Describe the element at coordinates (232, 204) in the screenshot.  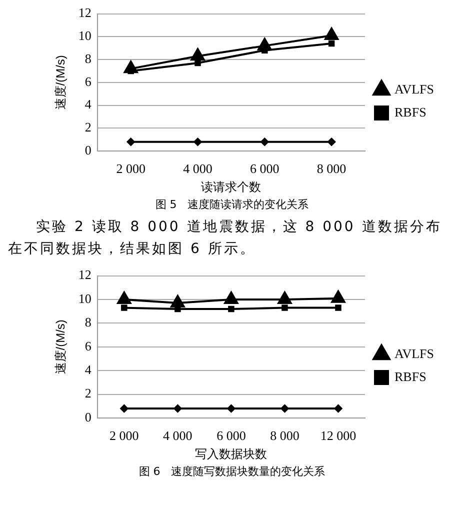
I see `caption: 图 5 速度随读请求的变化关系` at that location.